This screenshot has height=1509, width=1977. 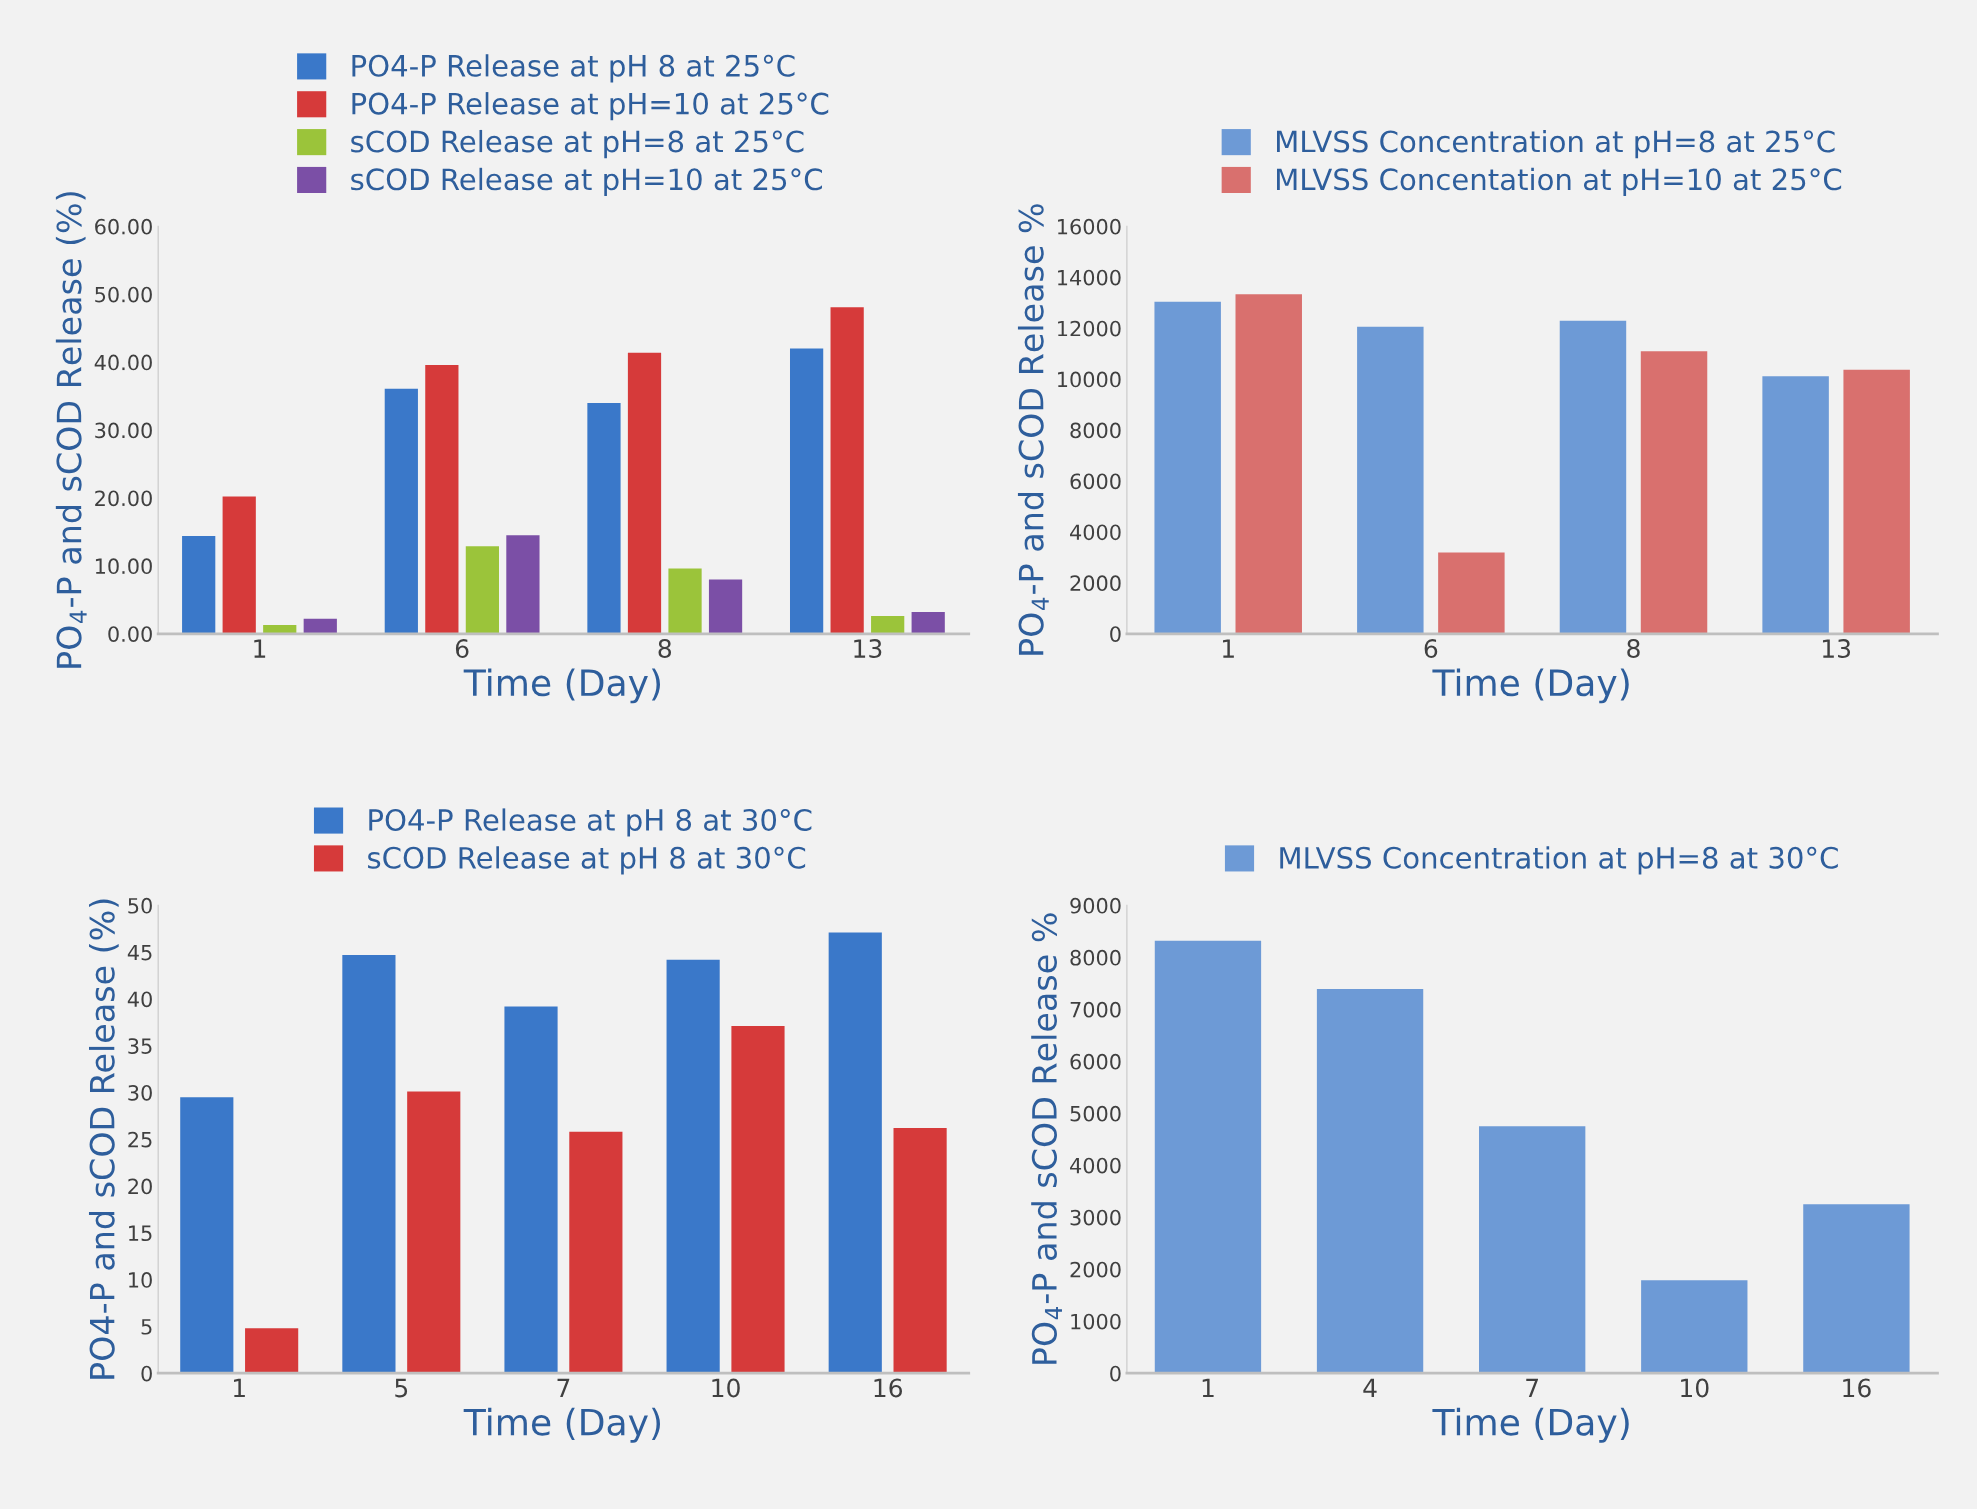 I want to click on y-tick-label: 35, so click(x=140, y=1046).